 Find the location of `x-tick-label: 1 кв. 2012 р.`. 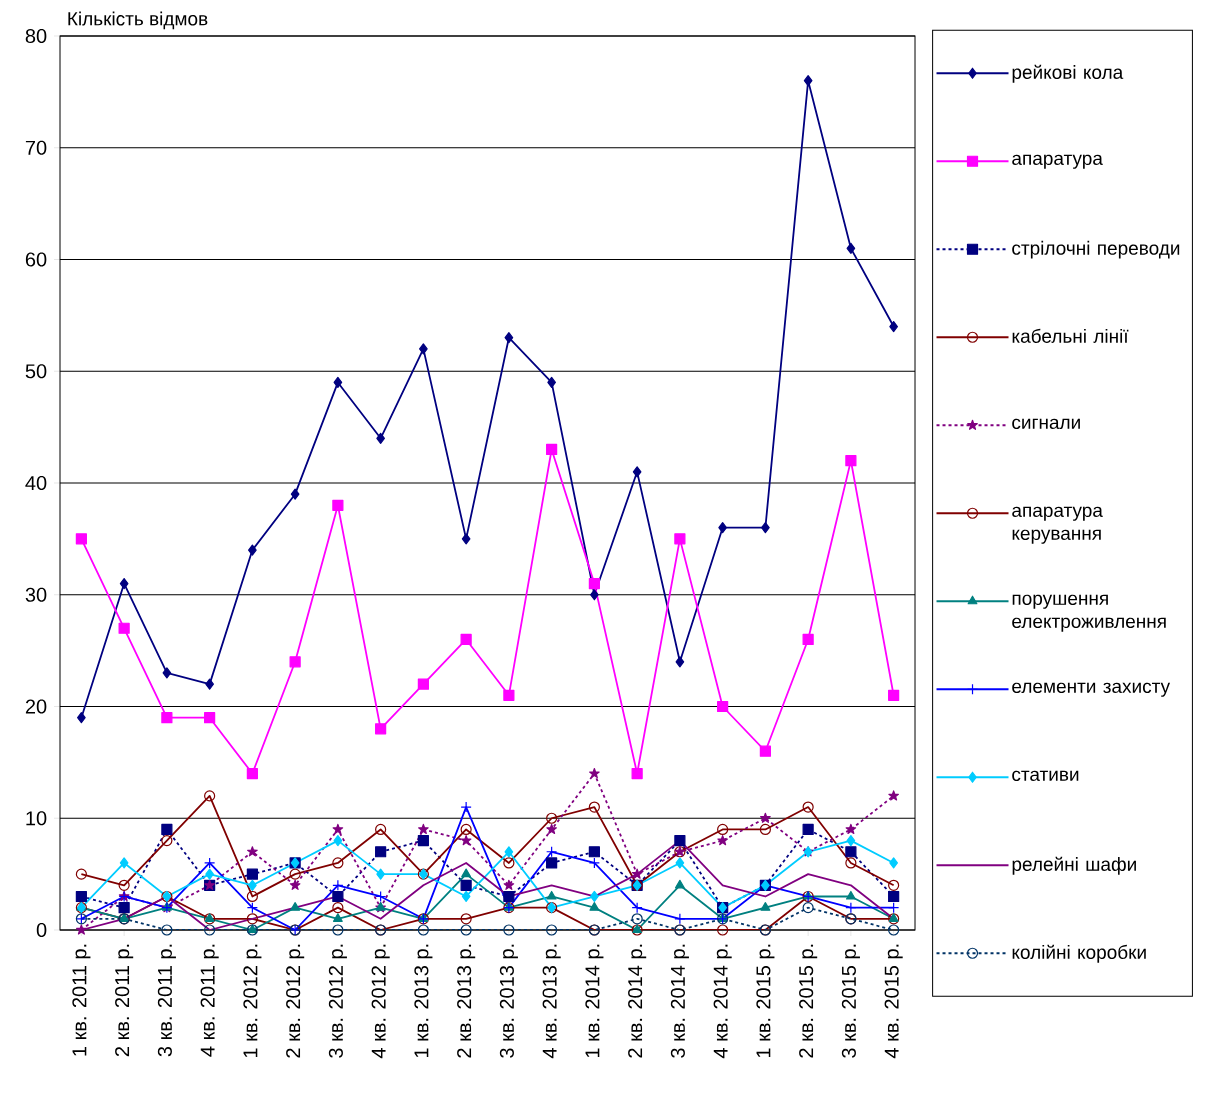

x-tick-label: 1 кв. 2012 р. is located at coordinates (252, 1001).